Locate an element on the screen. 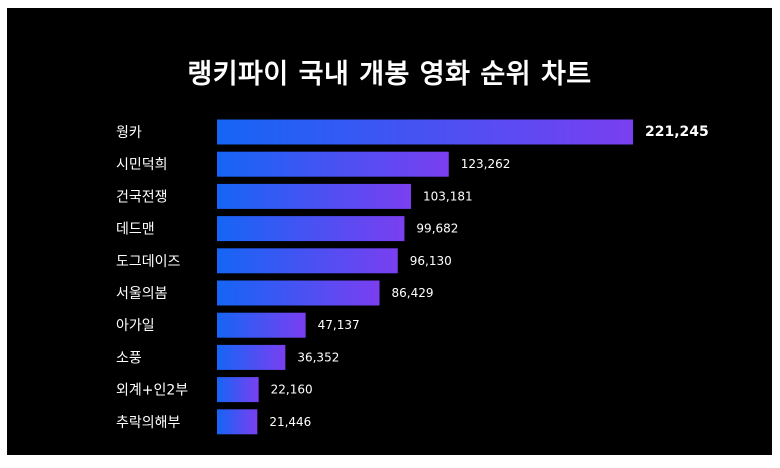  value-label: 103,181 is located at coordinates (448, 196).